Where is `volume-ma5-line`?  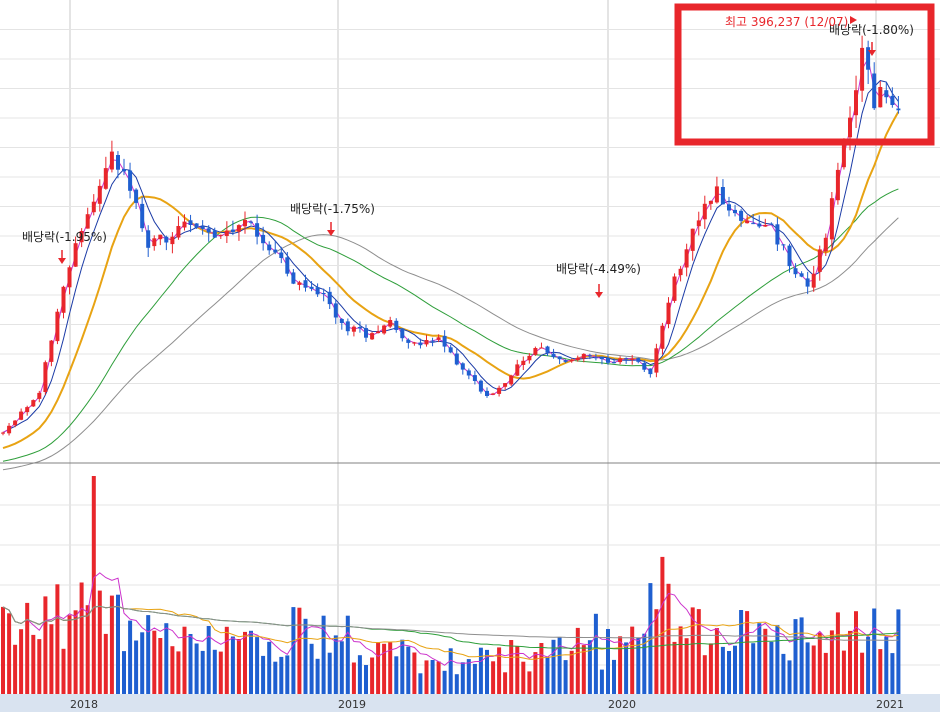
volume-ma5-line is located at coordinates (450, 619).